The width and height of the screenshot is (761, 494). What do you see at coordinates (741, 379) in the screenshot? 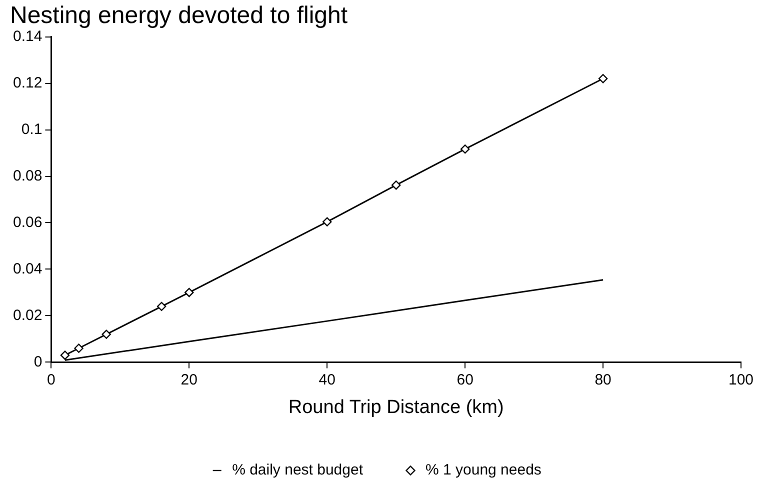
I see `x-tick-label: 100` at bounding box center [741, 379].